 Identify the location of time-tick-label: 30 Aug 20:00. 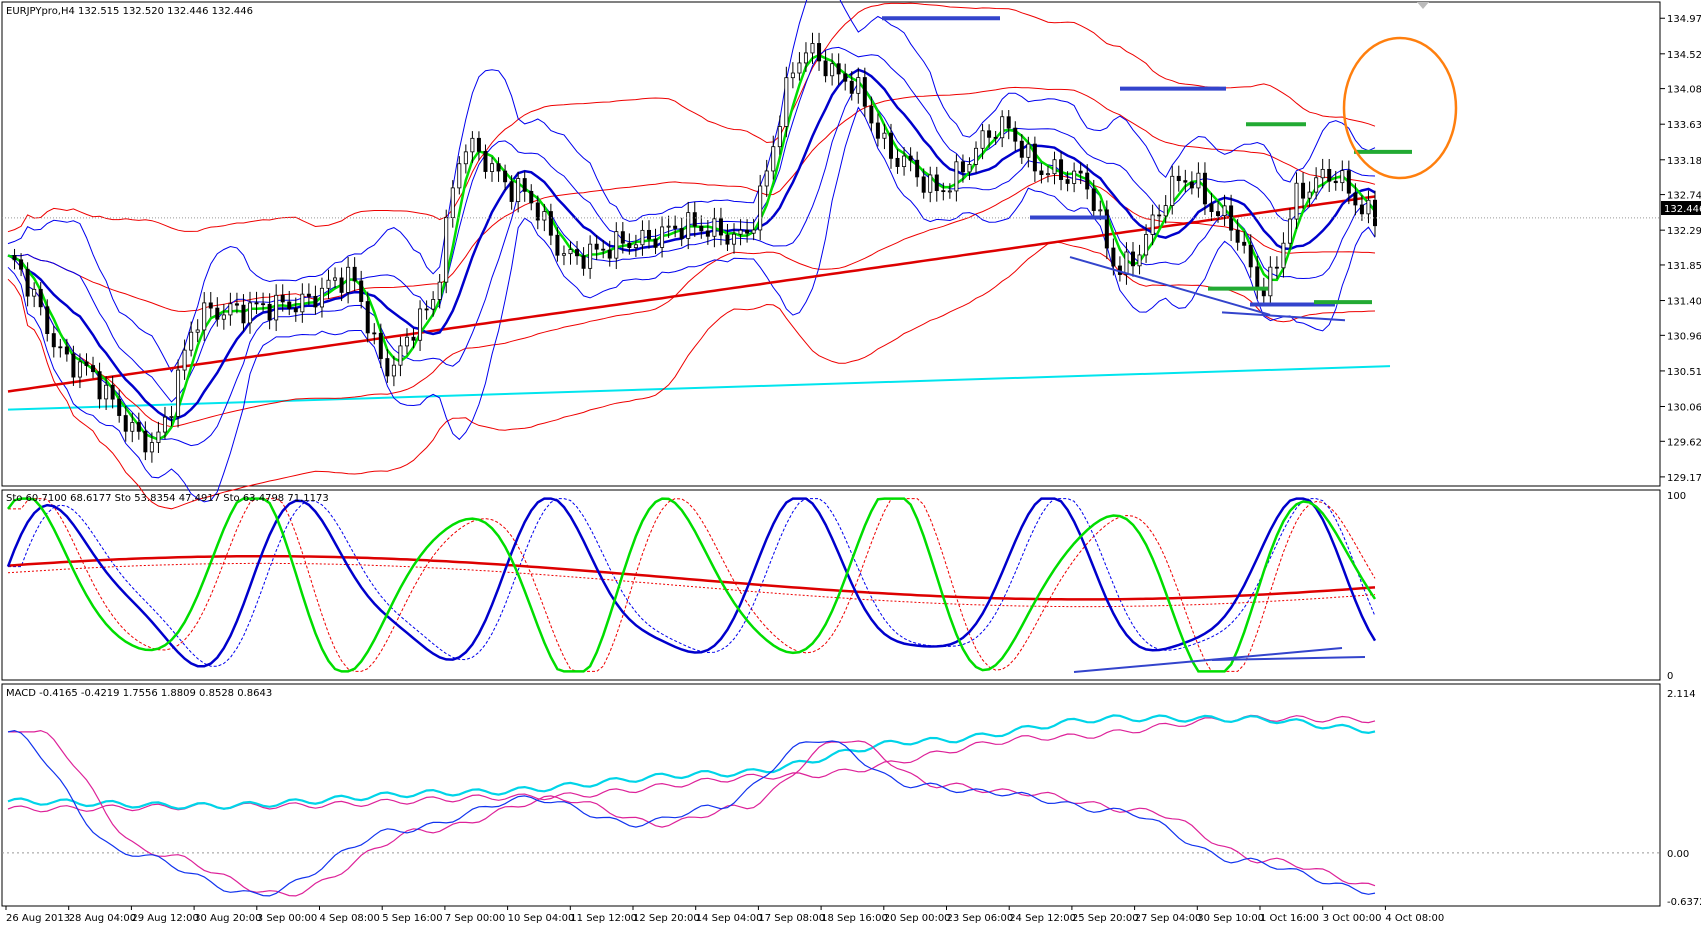
(227, 918).